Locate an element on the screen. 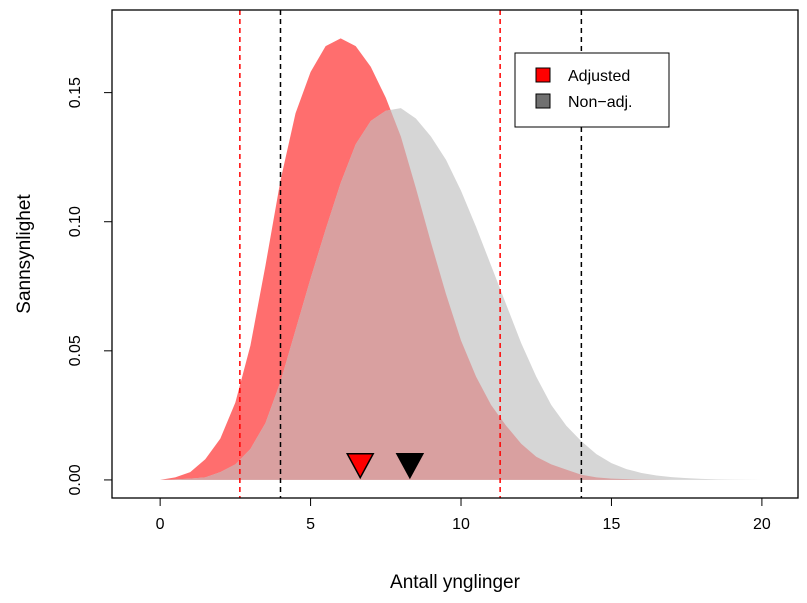 This screenshot has height=603, width=807. legend: Adjusted Non−adj. is located at coordinates (592, 90).